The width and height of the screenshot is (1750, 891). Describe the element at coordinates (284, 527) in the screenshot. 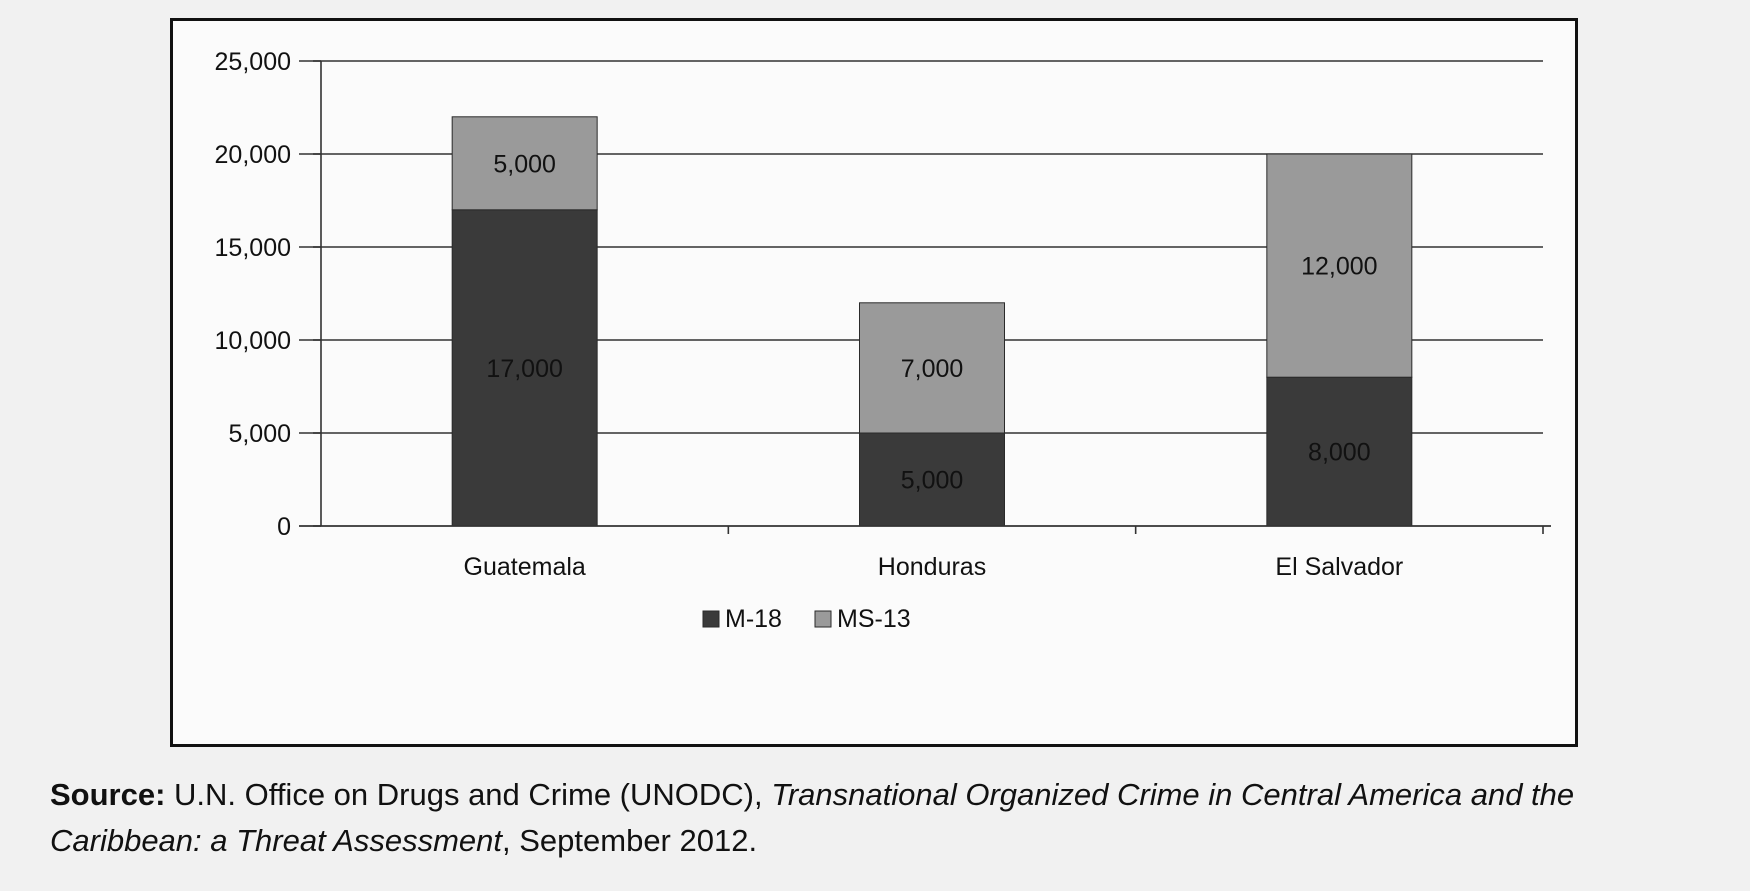

I see `y-tick-label: 0` at that location.